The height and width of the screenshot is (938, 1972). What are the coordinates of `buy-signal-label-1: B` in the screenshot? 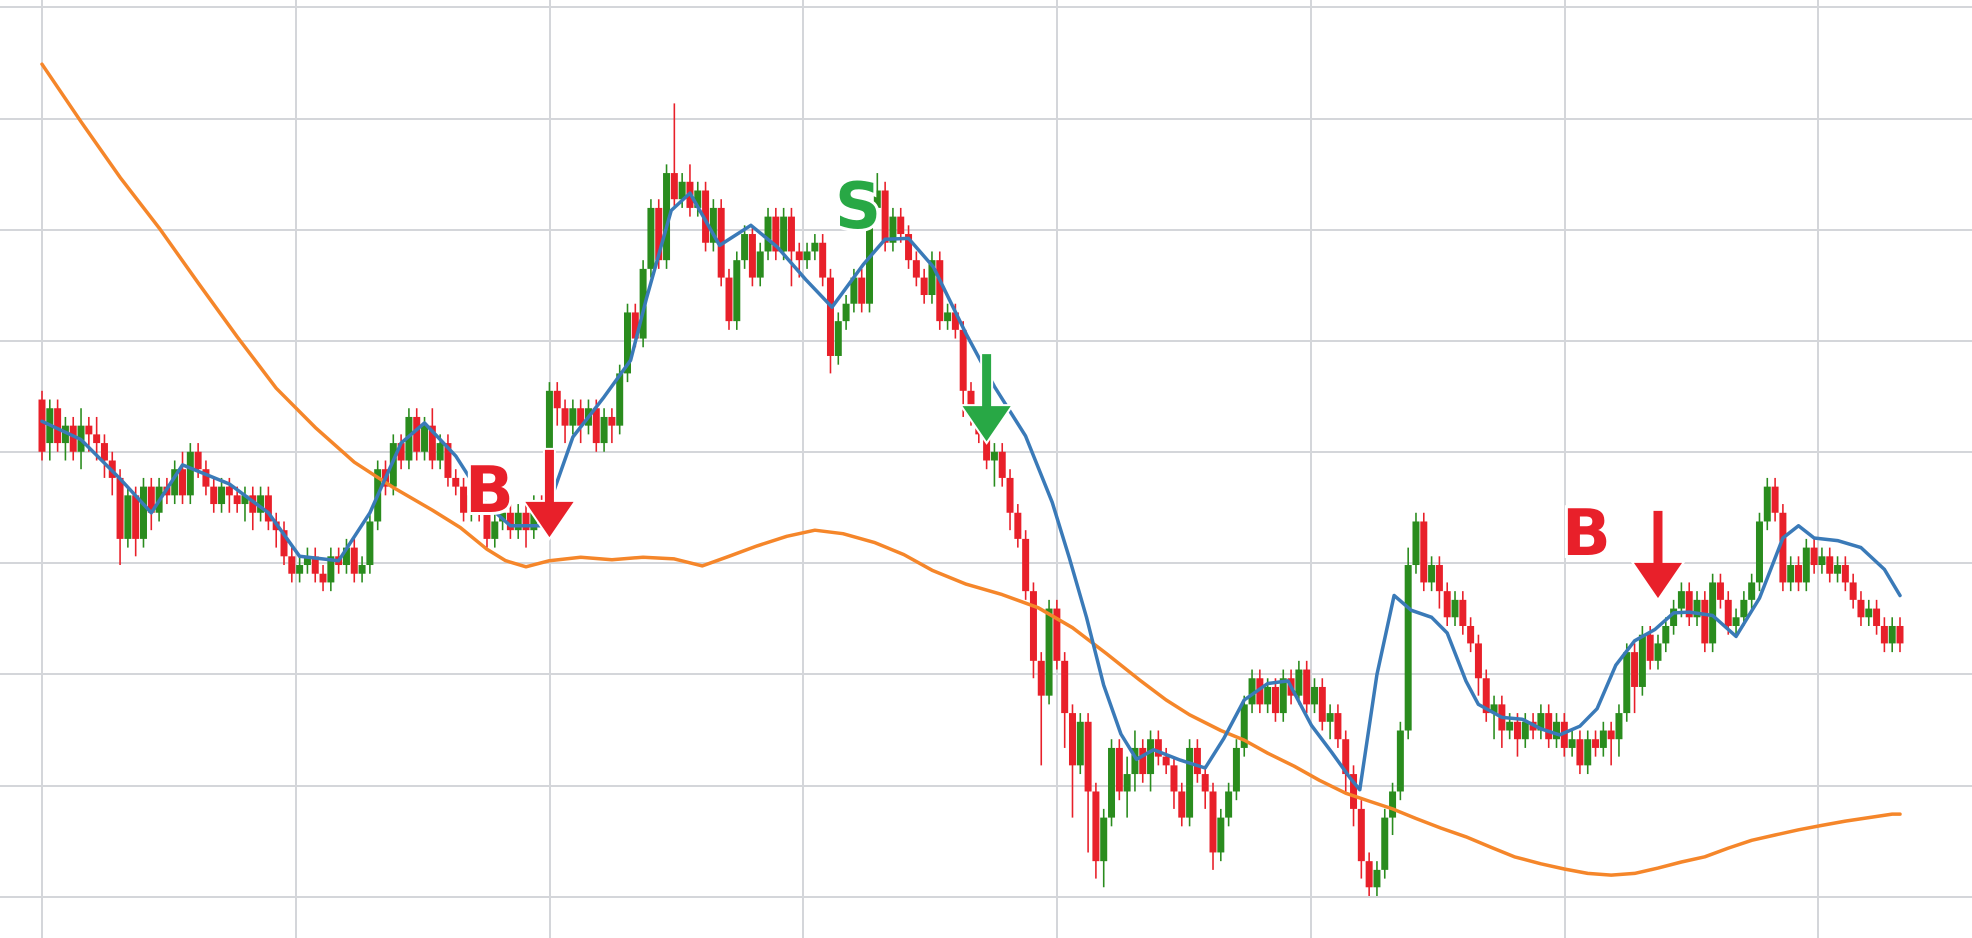 It's located at (489, 491).